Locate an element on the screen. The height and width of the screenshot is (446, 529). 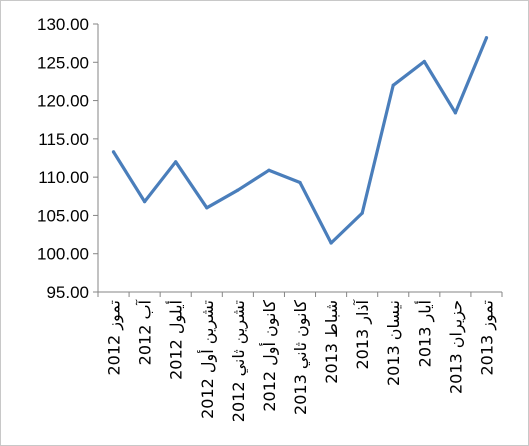
y-tick-label: 120.00 is located at coordinates (63, 101).